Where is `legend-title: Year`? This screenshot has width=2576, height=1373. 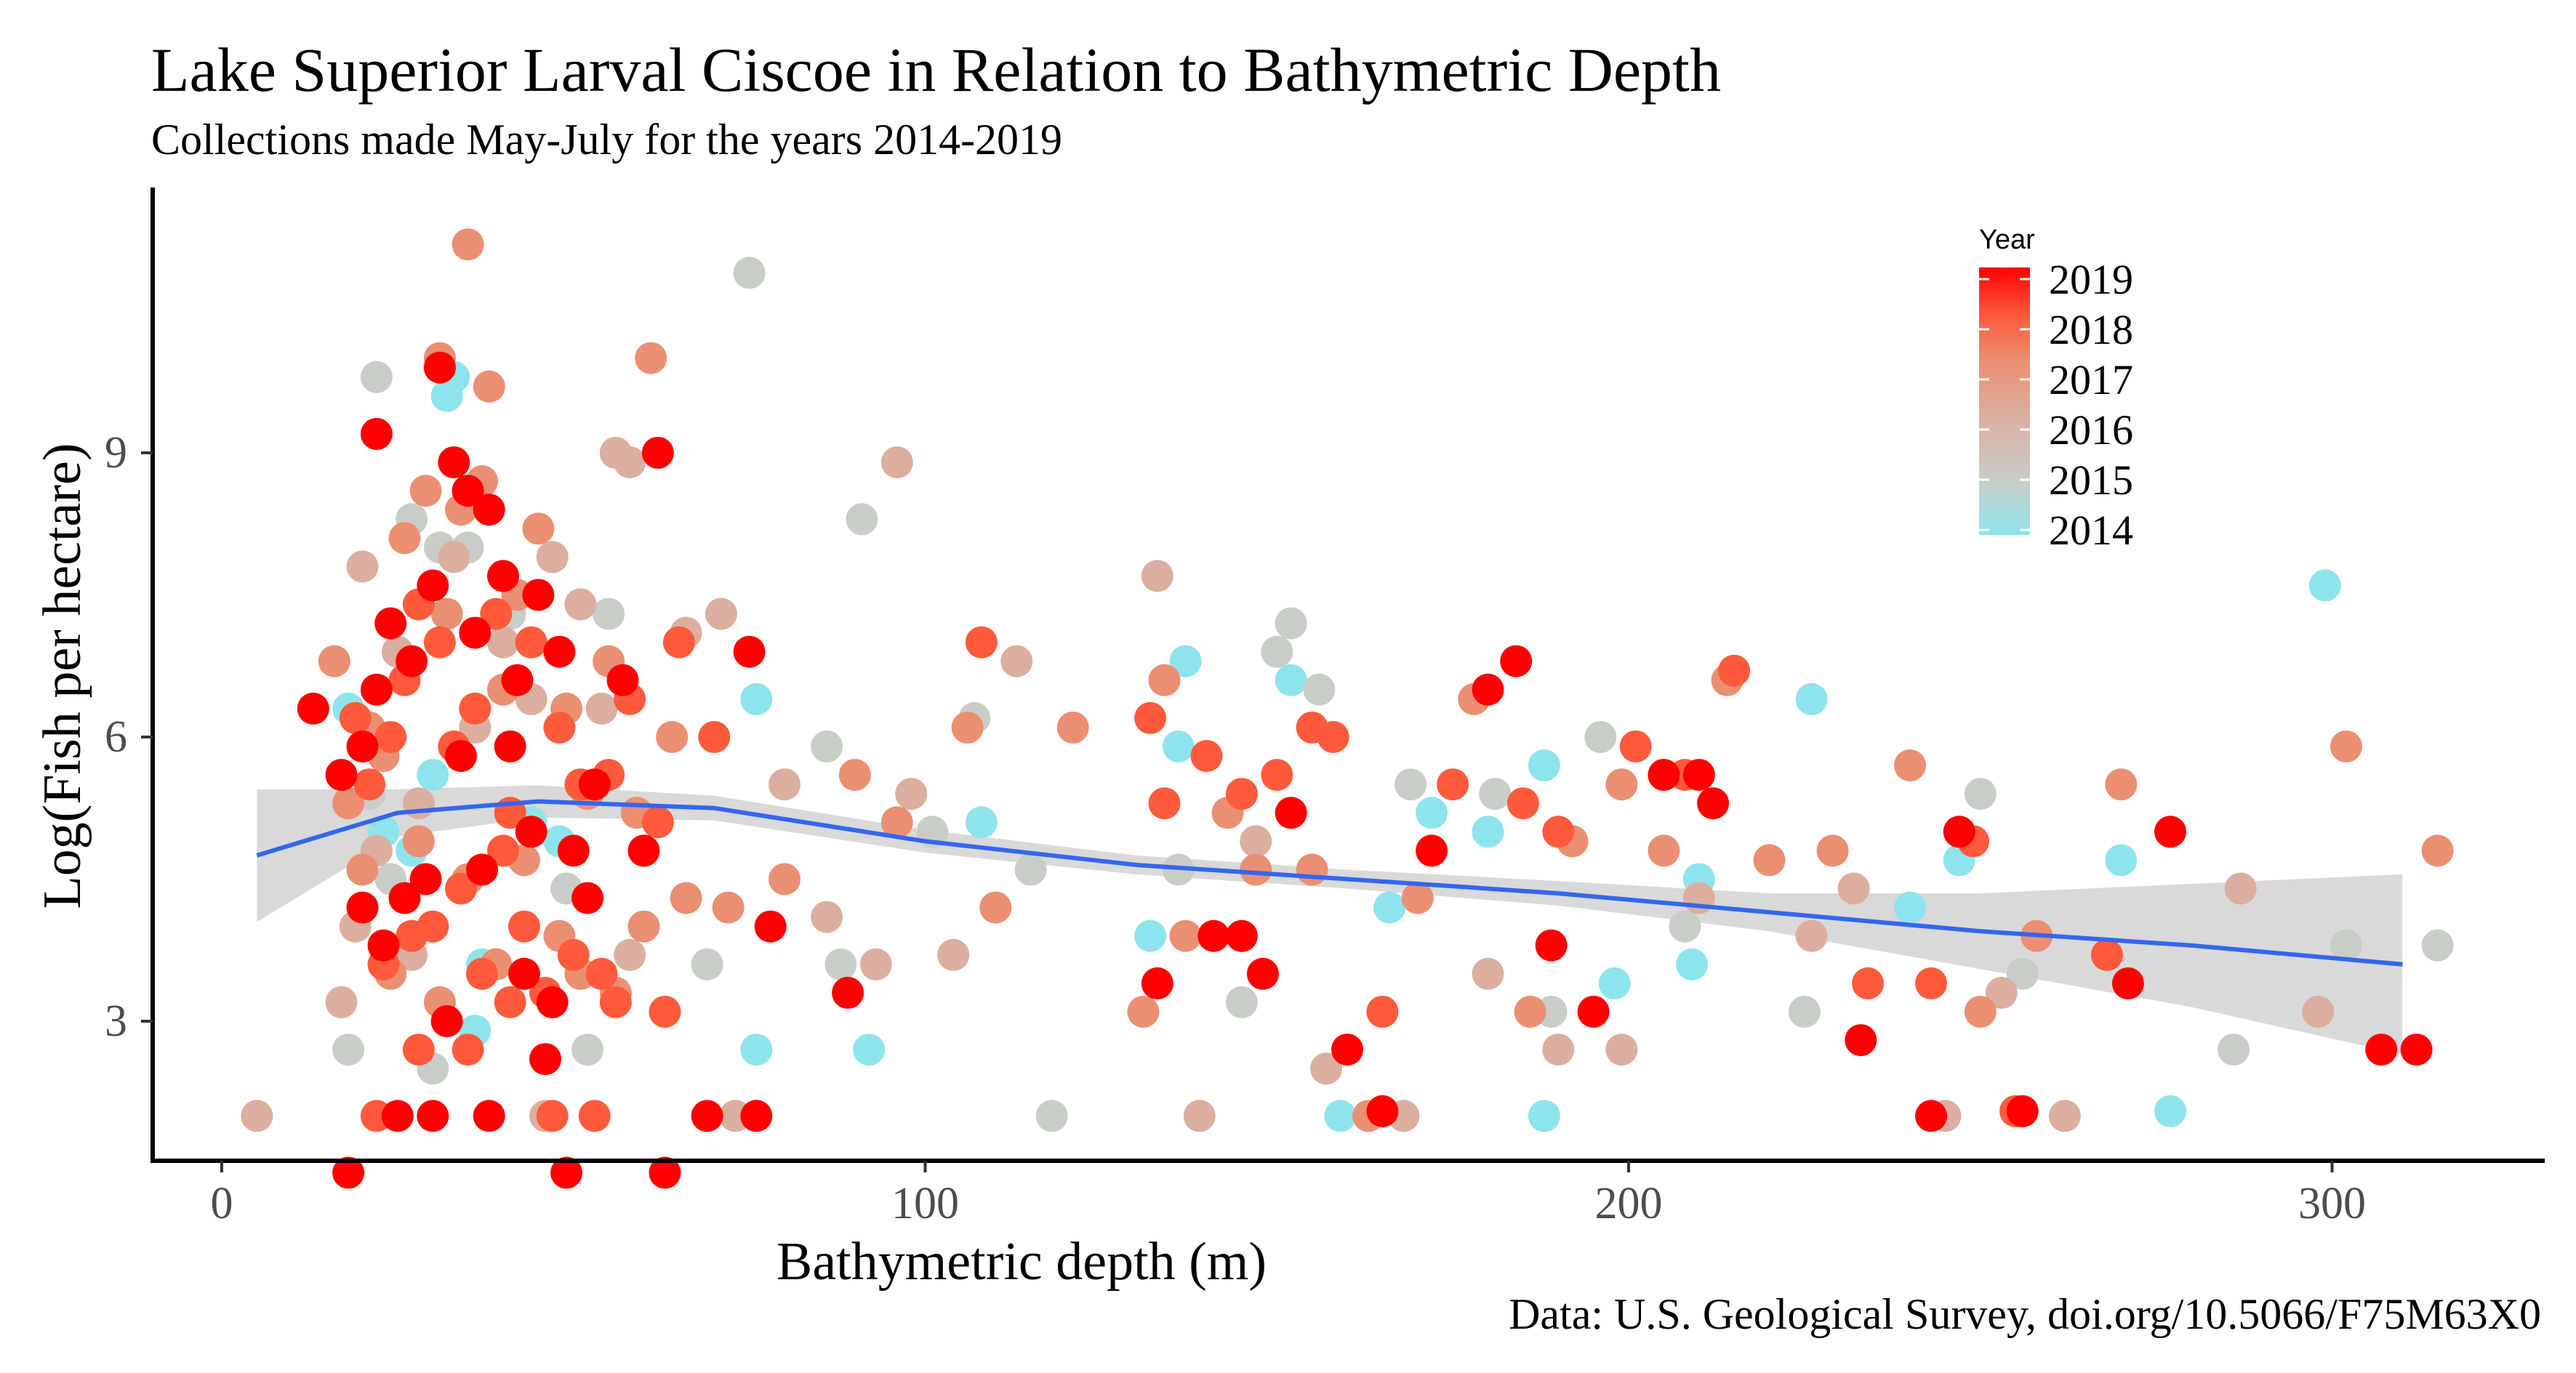
legend-title: Year is located at coordinates (2007, 240).